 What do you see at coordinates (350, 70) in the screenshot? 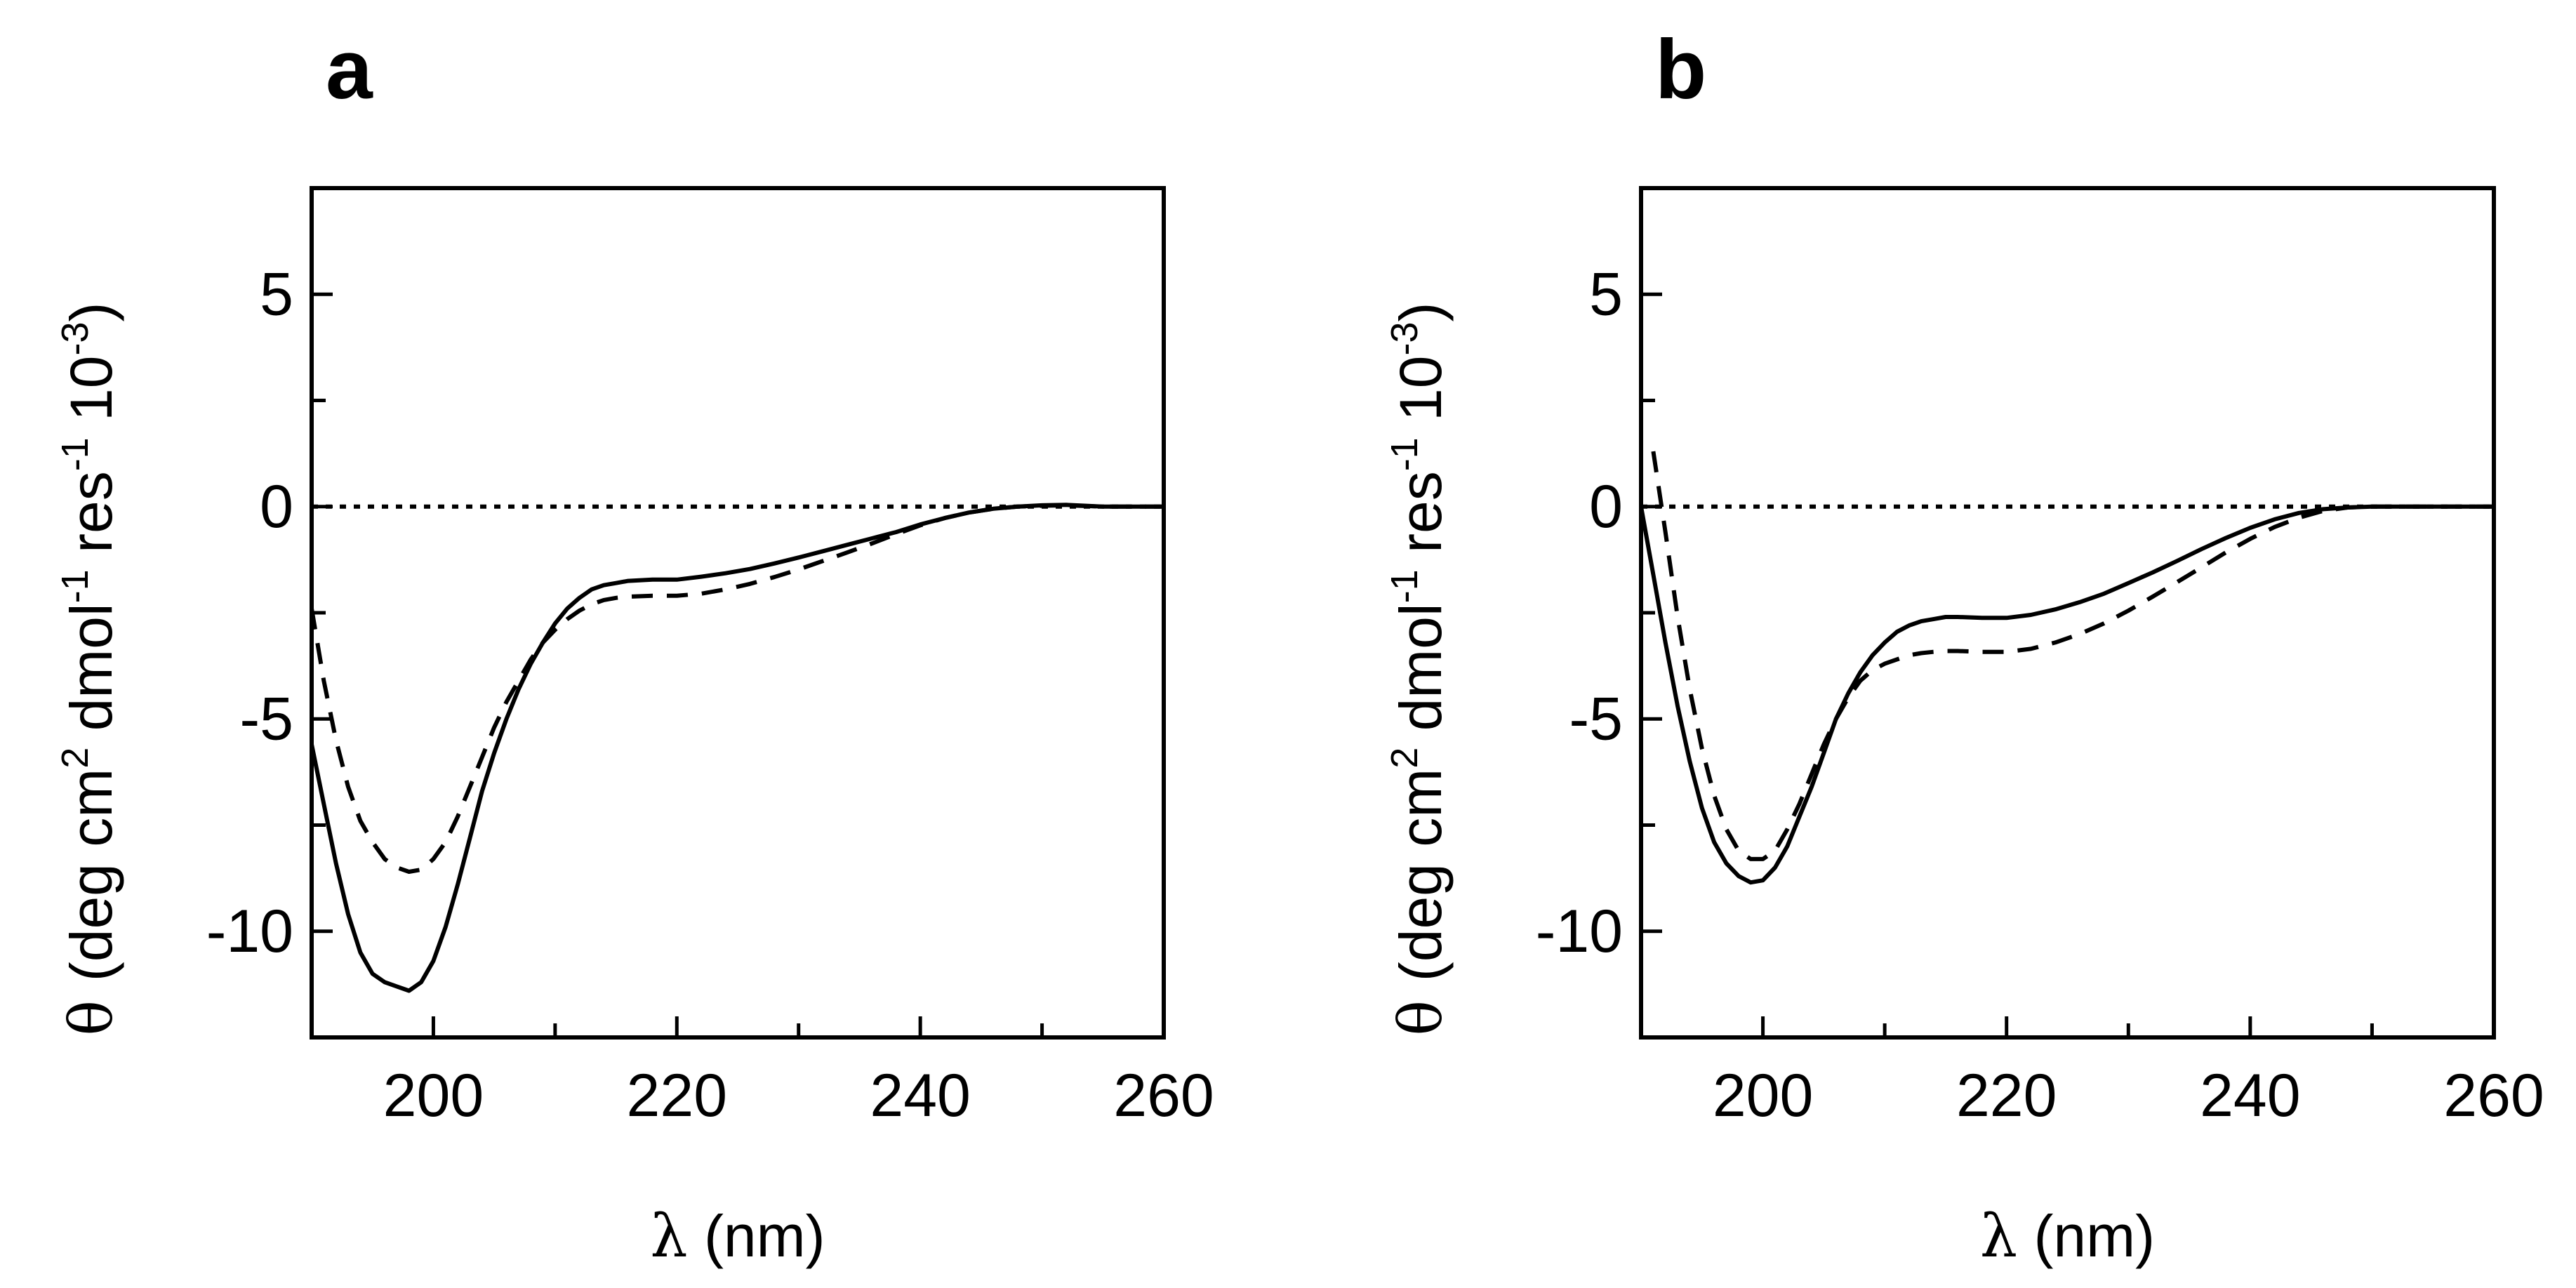
I see `panel-label: a` at bounding box center [350, 70].